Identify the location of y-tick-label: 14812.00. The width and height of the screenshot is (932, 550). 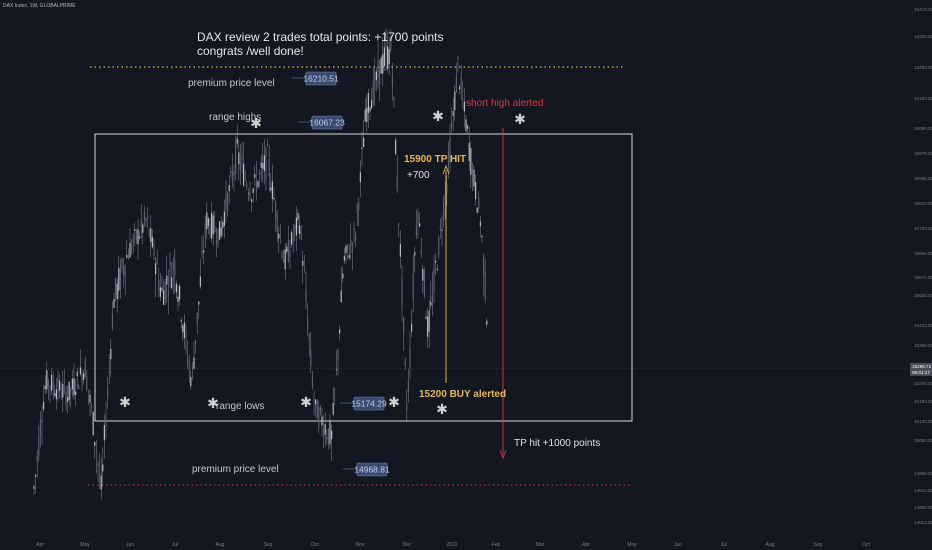
(923, 522).